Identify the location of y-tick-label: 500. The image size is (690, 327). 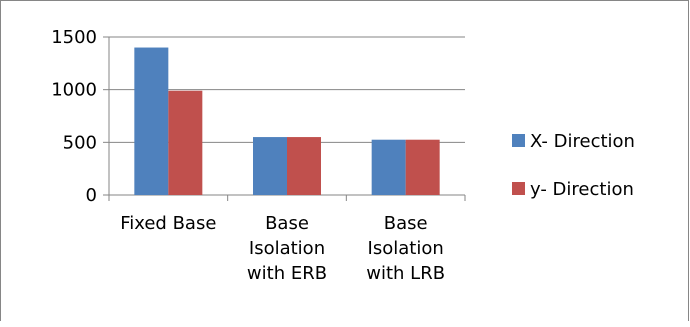
(80, 142).